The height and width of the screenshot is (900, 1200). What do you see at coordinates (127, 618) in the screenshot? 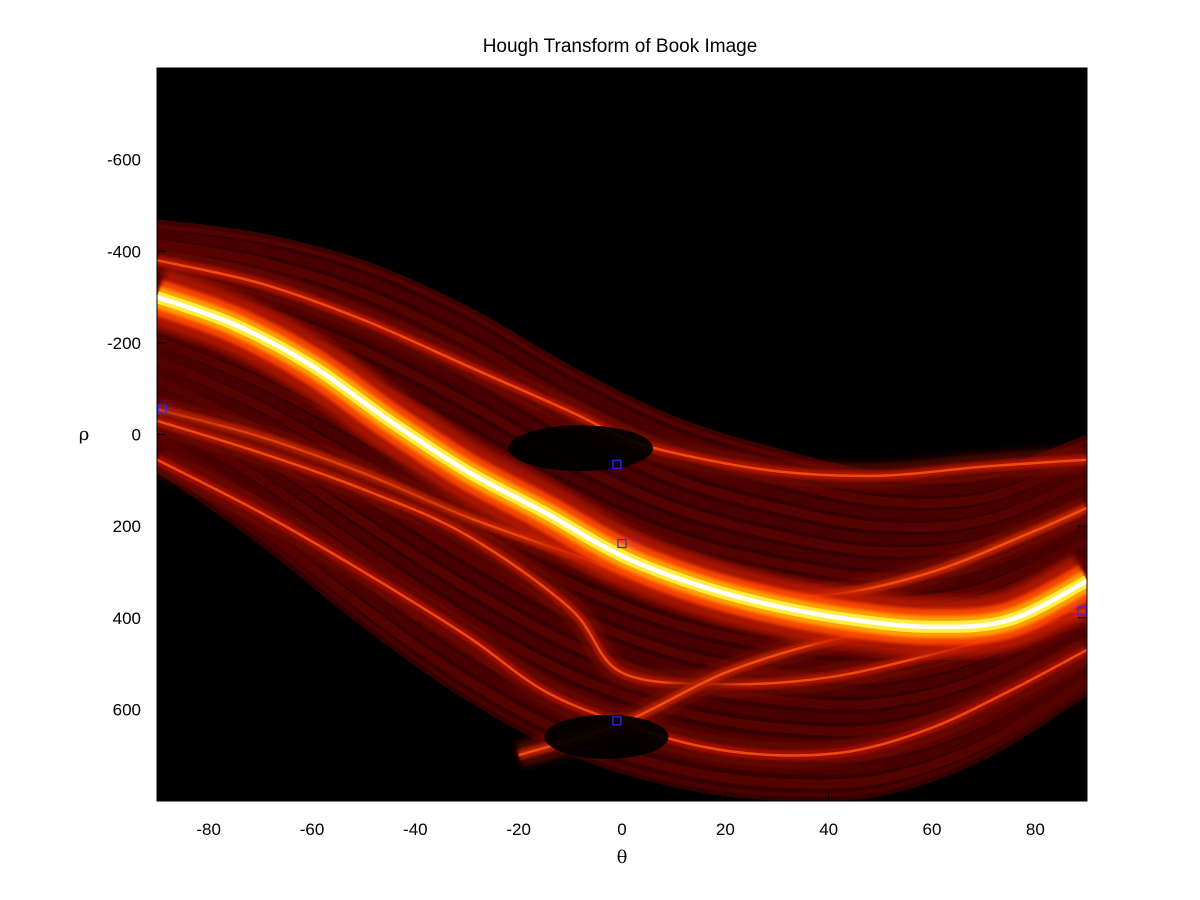
I see `y-tick-label: 400` at bounding box center [127, 618].